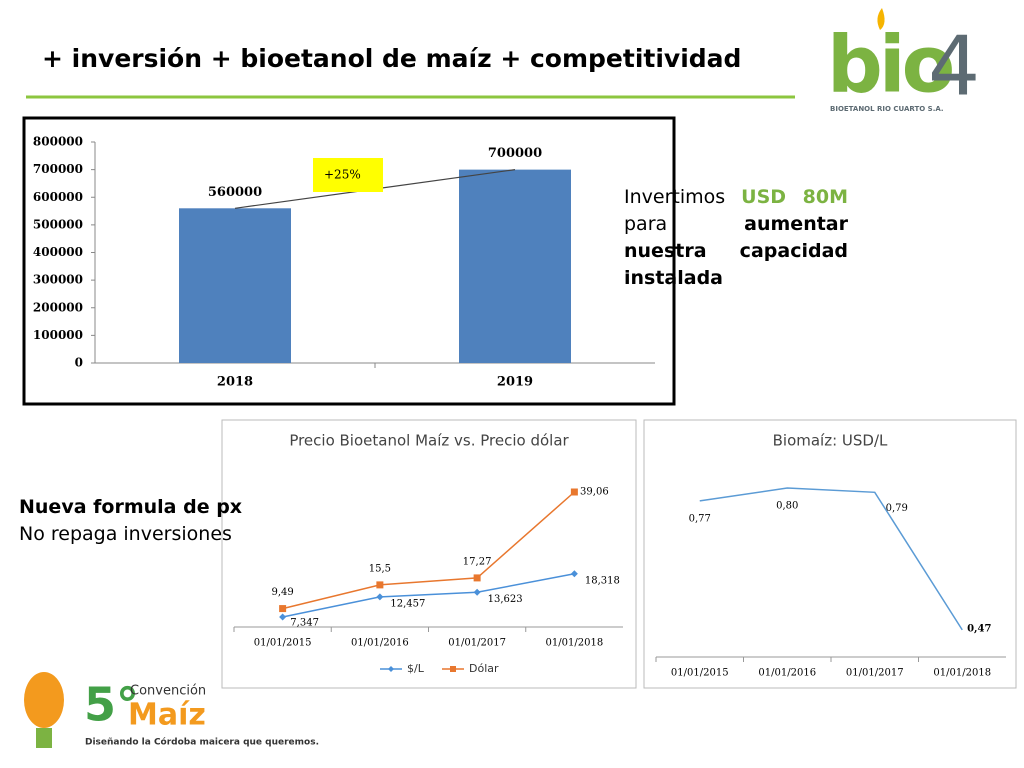 The width and height of the screenshot is (1024, 768). I want to click on event-topic: Maíz, so click(167, 715).